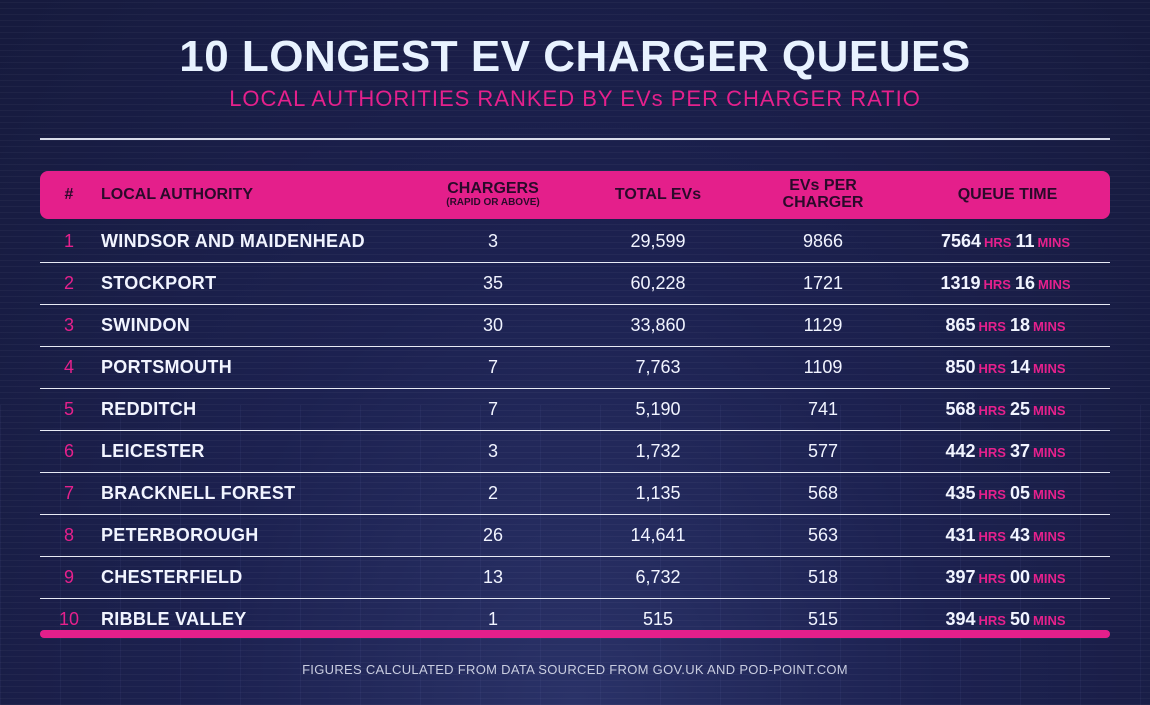 This screenshot has height=705, width=1150. What do you see at coordinates (492, 241) in the screenshot?
I see `row-chargers: 3` at bounding box center [492, 241].